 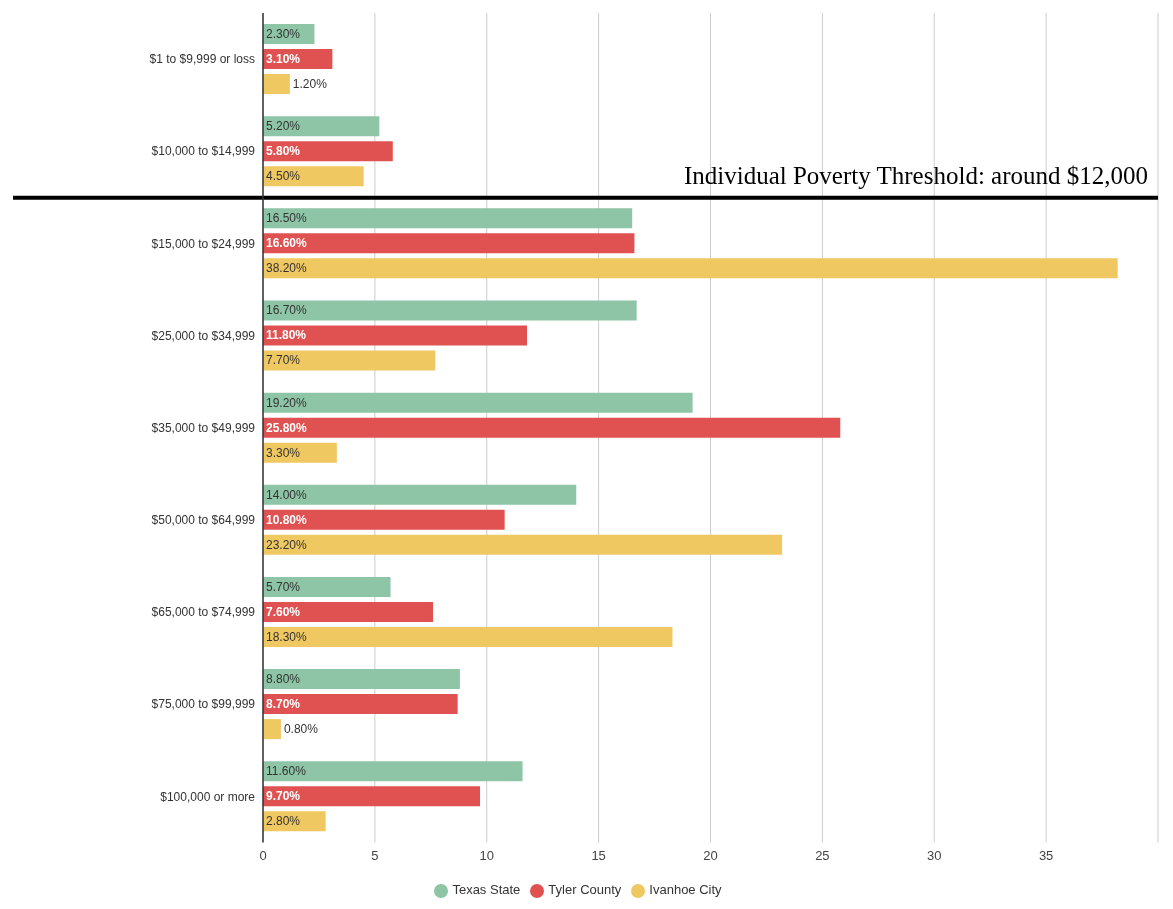 I want to click on data-label: 19.20%, so click(x=287, y=402).